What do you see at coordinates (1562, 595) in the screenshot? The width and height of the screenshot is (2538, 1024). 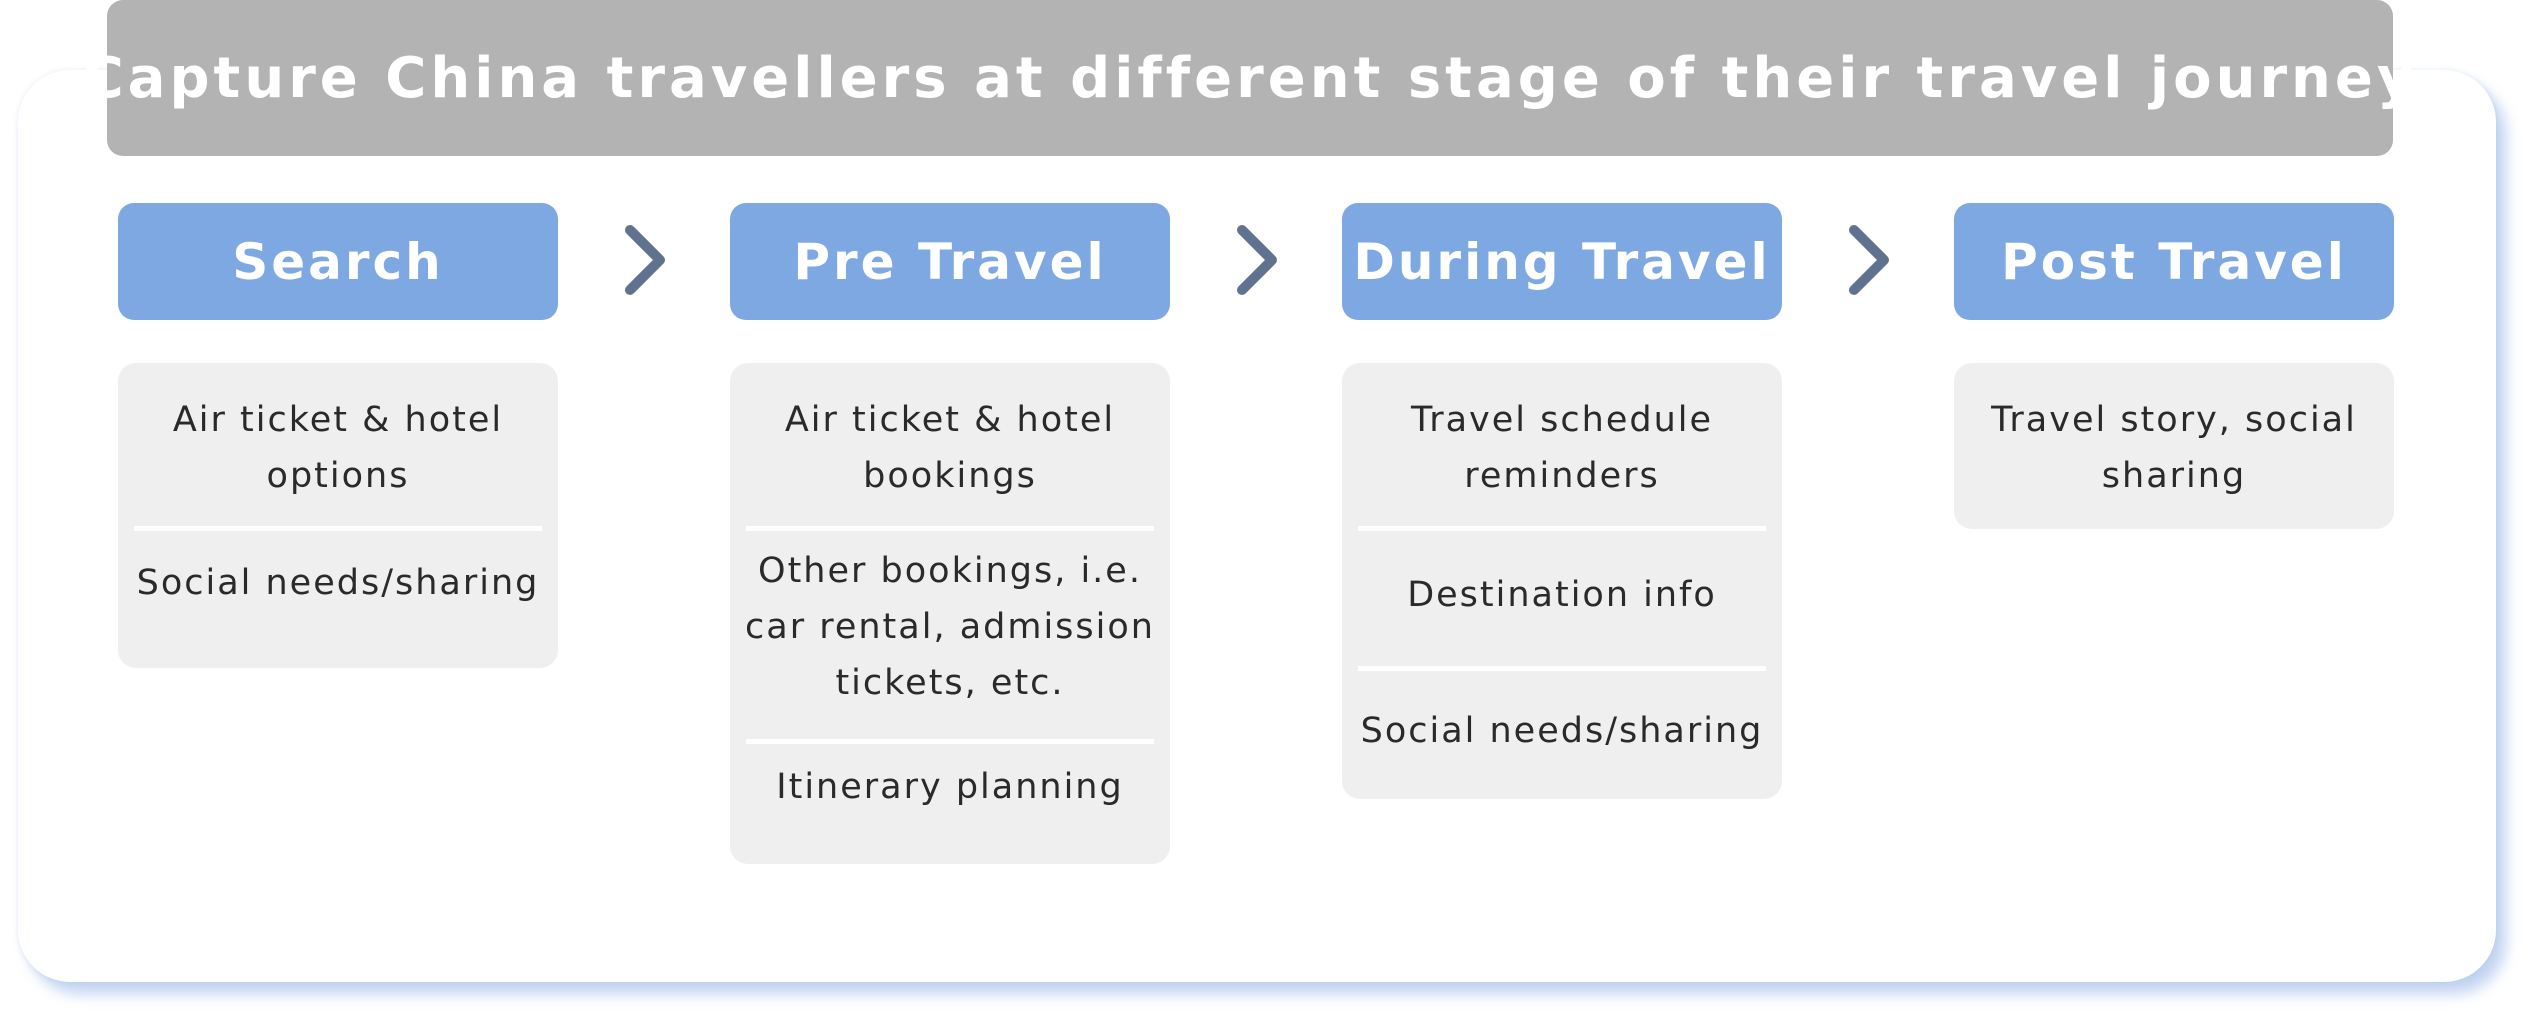 I see `detail-item: Destination info` at bounding box center [1562, 595].